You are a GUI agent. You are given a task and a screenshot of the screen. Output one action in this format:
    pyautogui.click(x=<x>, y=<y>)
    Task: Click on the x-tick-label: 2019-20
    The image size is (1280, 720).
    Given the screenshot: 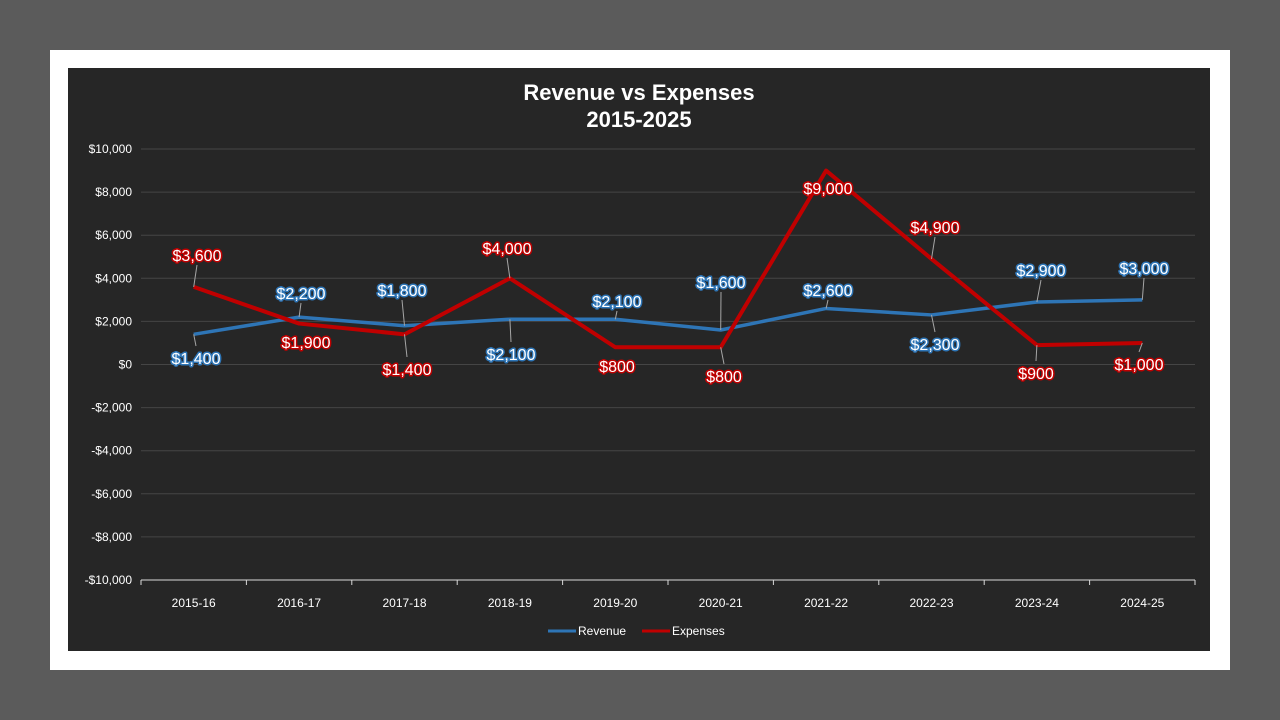 What is the action you would take?
    pyautogui.click(x=615, y=603)
    